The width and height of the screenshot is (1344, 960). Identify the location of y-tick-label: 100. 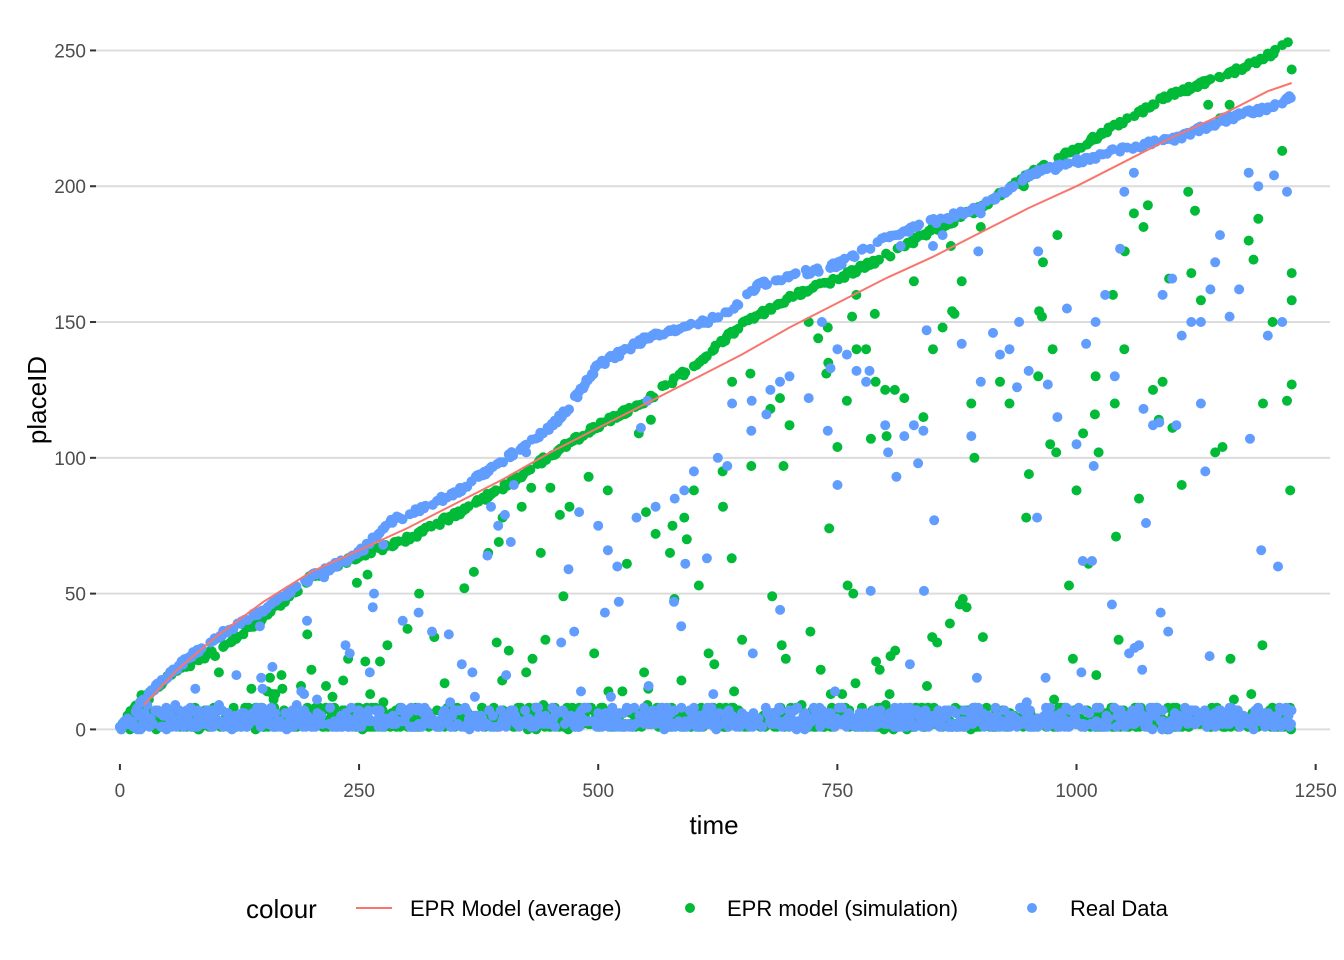
(70, 459).